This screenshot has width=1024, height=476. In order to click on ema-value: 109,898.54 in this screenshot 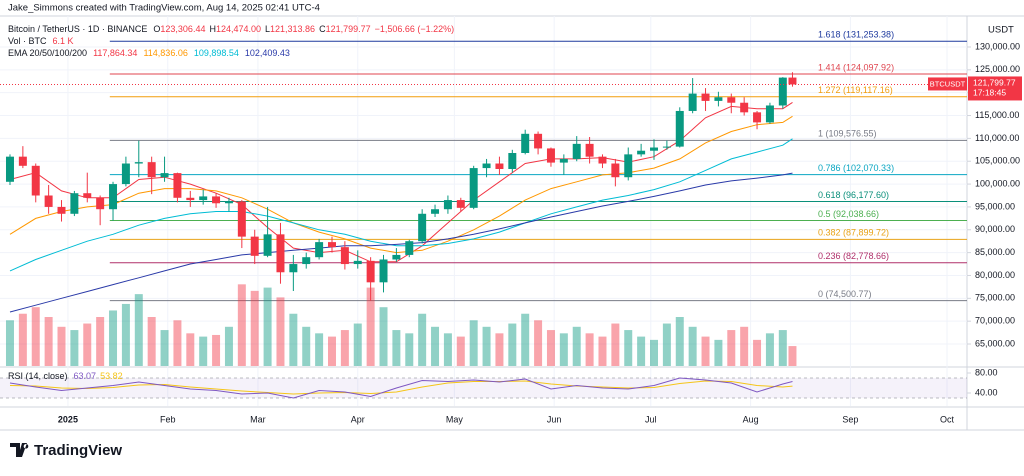, I will do `click(216, 53)`.